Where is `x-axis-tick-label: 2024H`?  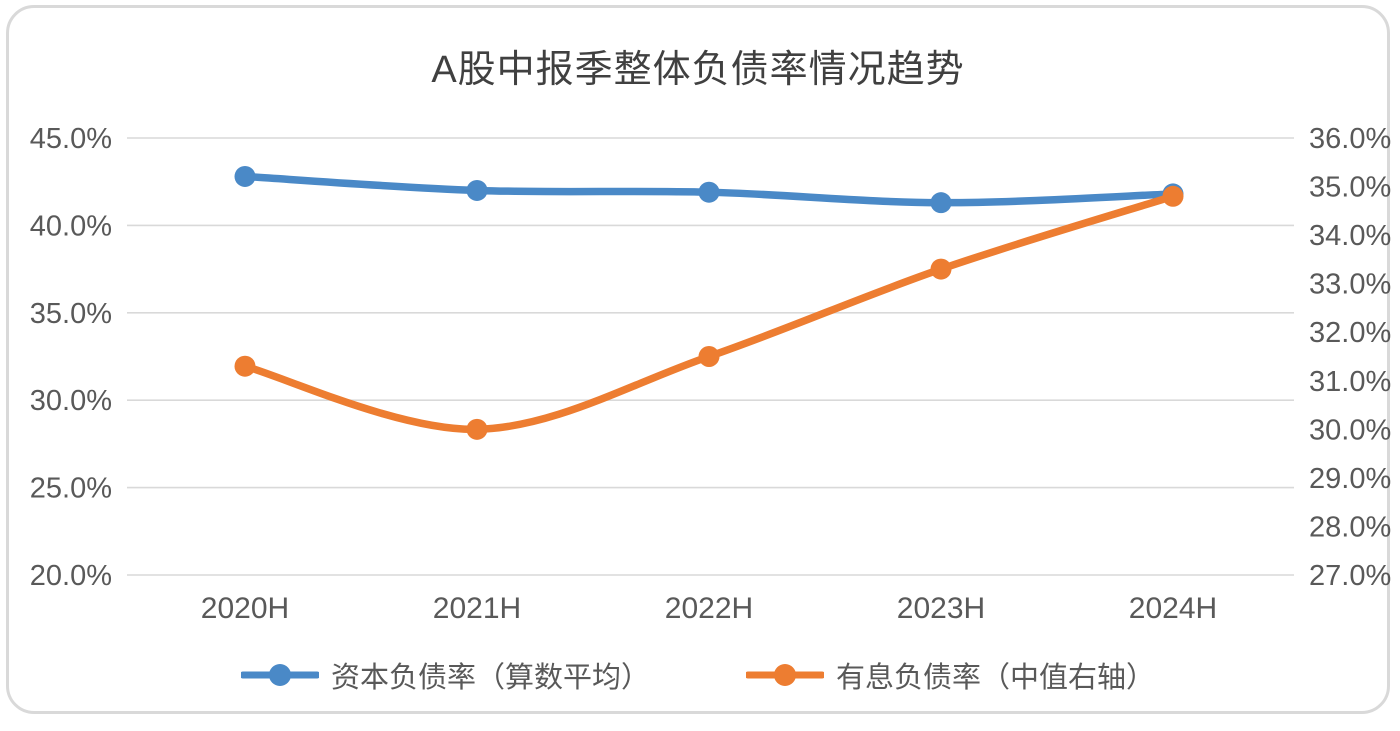
x-axis-tick-label: 2024H is located at coordinates (1173, 608).